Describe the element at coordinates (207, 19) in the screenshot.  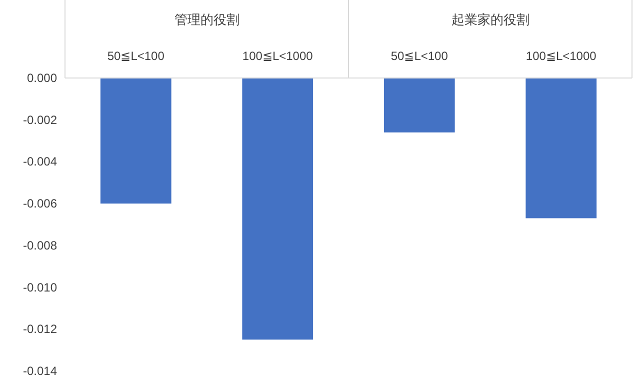
I see `text: 管理的役割` at that location.